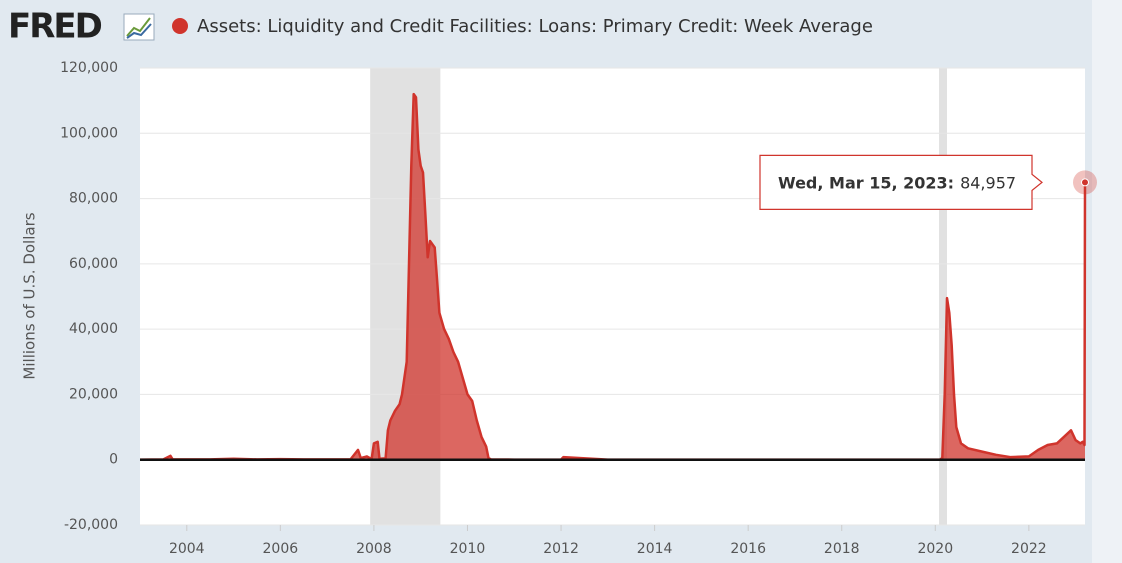 This screenshot has width=1122, height=563. Describe the element at coordinates (842, 549) in the screenshot. I see `x-tick-label: 2018` at that location.